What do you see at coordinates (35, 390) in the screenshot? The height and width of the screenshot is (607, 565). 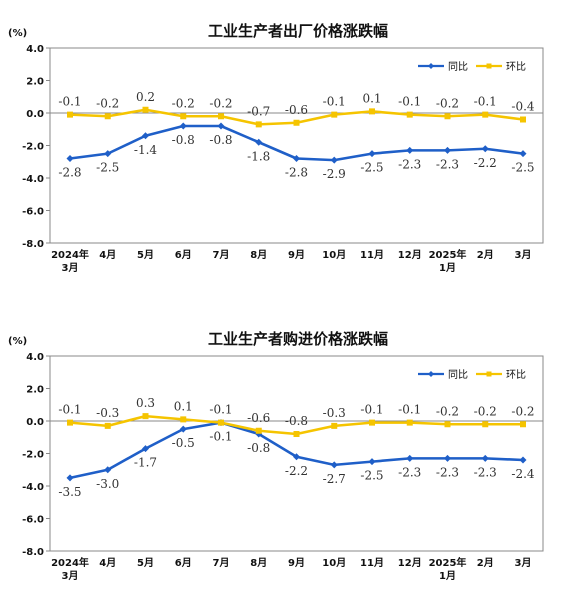 I see `y-tick-label: 2.0` at bounding box center [35, 390].